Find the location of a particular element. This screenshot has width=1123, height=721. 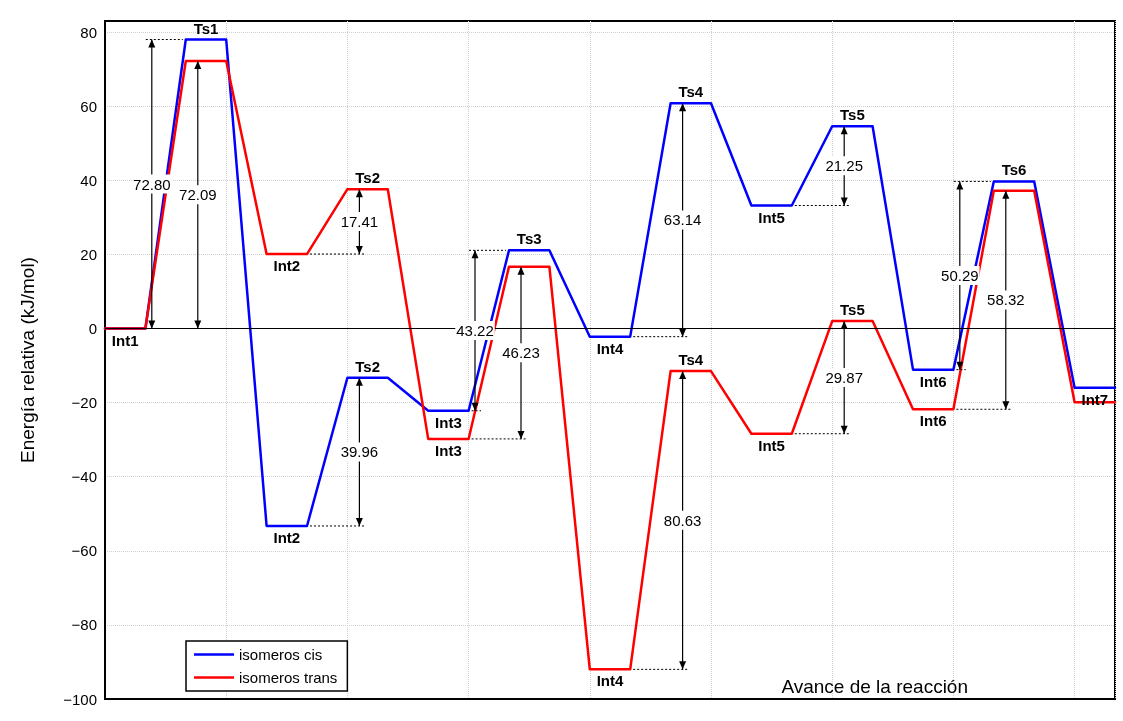

legend-label: isomeros cis is located at coordinates (281, 654).